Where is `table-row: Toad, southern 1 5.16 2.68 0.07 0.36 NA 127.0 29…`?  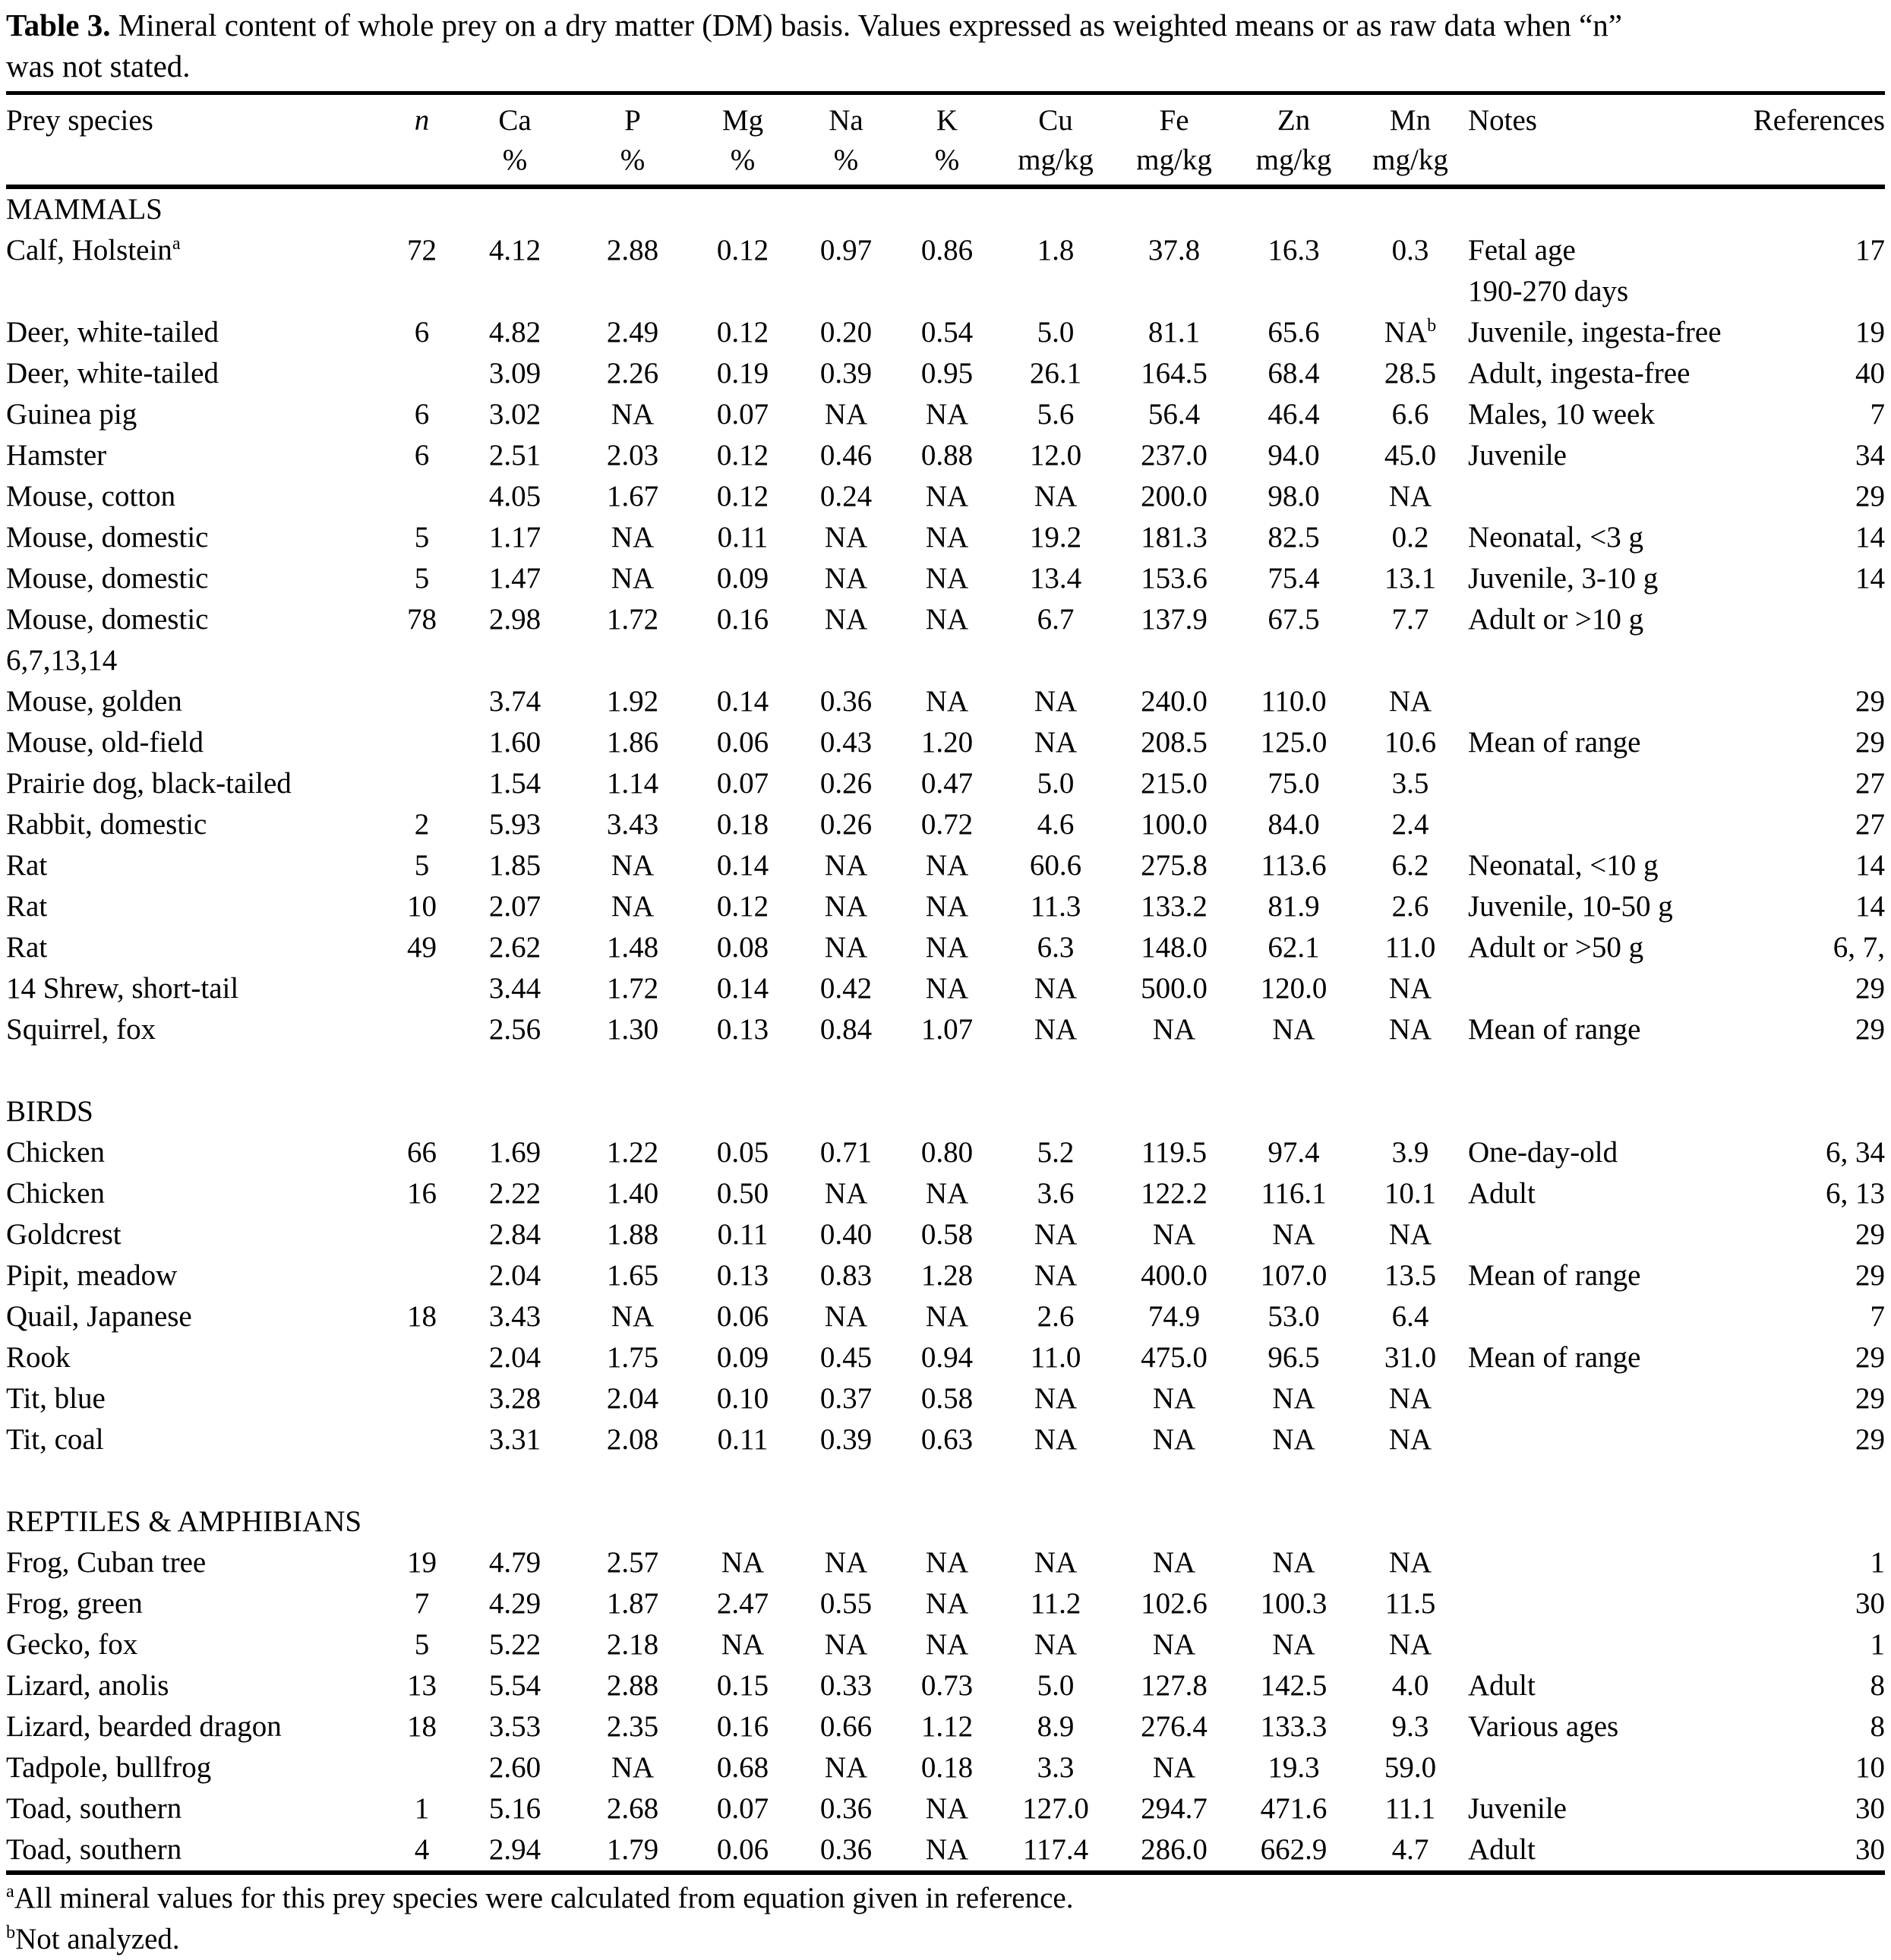
table-row: Toad, southern 1 5.16 2.68 0.07 0.36 NA 127.0 29… is located at coordinates (946, 1808).